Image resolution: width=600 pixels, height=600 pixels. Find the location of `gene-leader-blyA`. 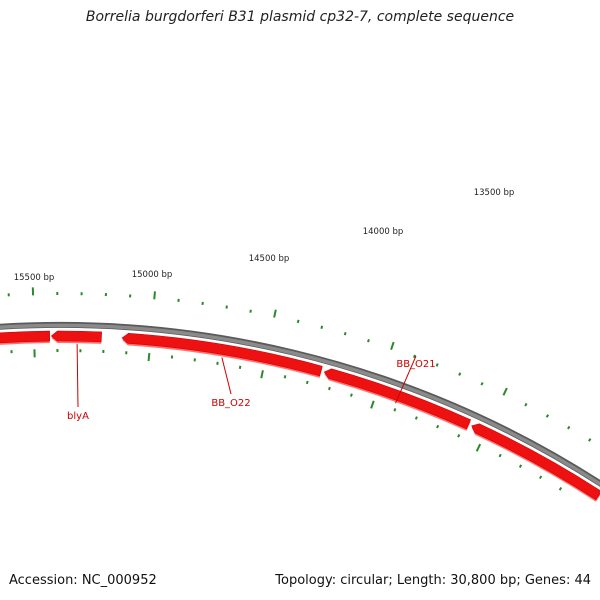

gene-leader-blyA is located at coordinates (77, 376).